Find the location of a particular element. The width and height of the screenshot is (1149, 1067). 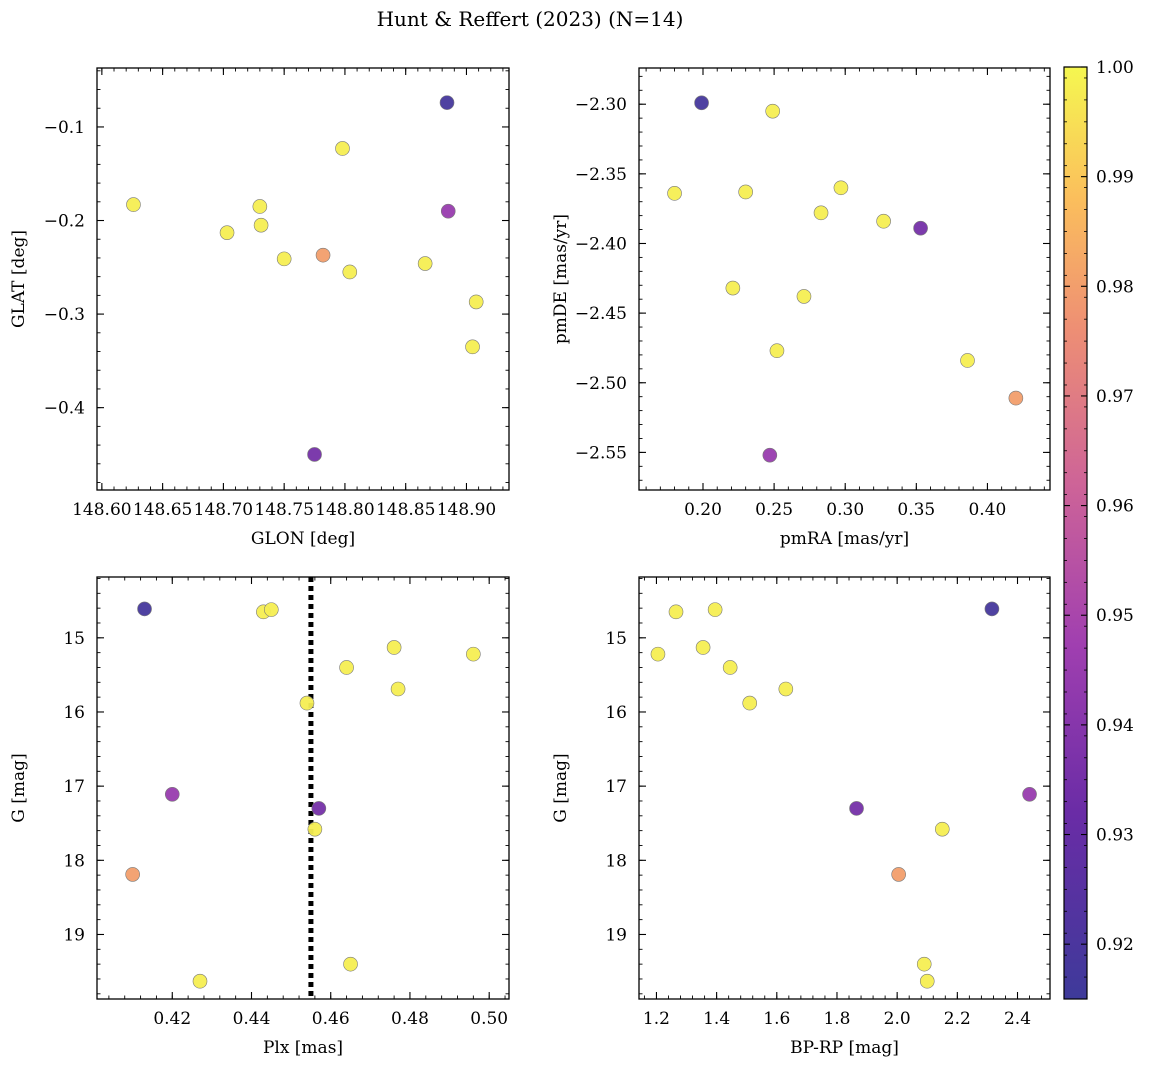

x-tick-label: 1.6 is located at coordinates (776, 1019).